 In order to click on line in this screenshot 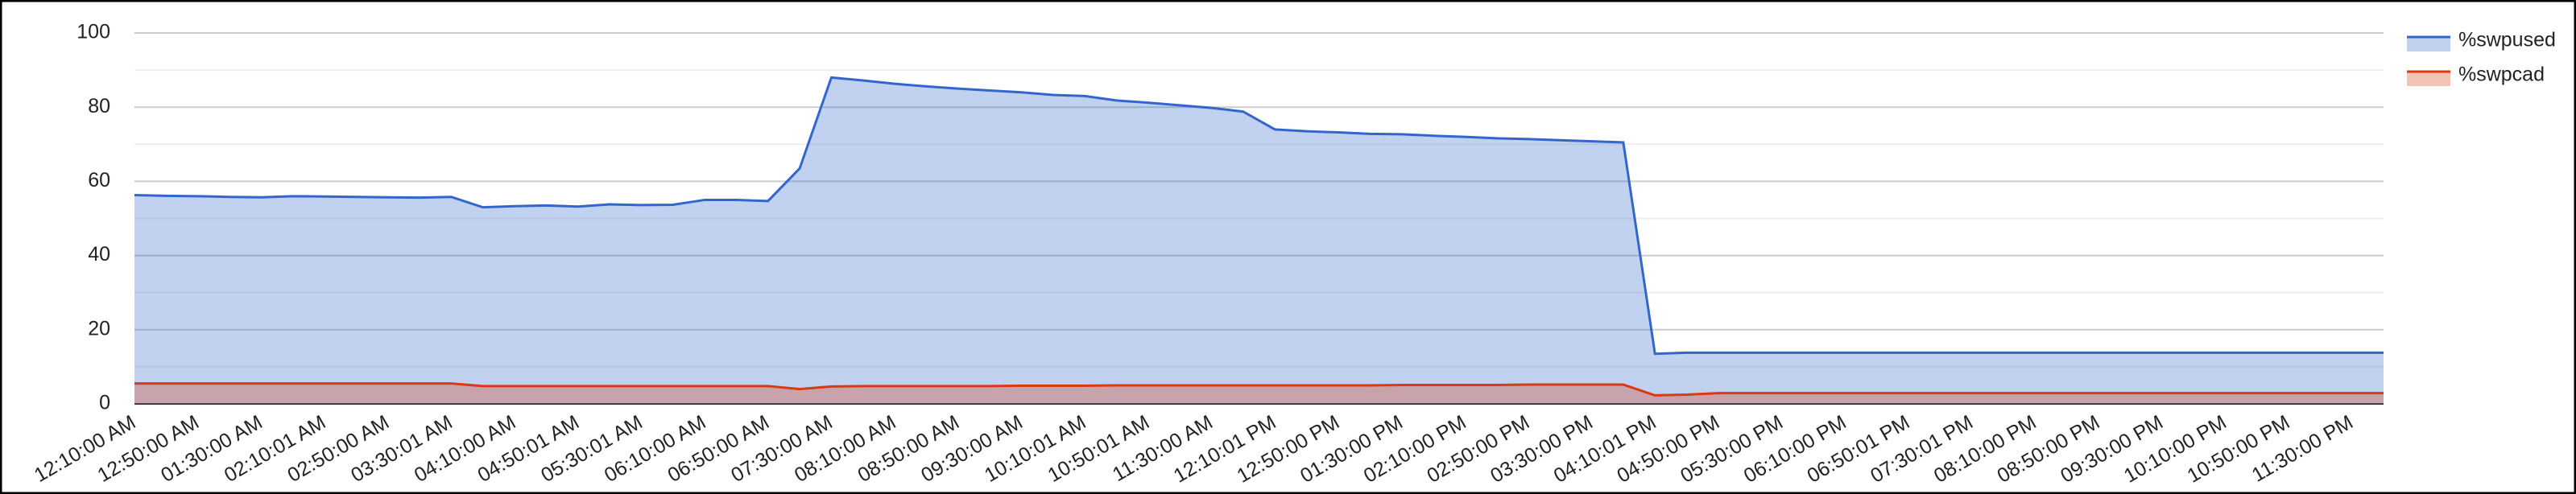, I will do `click(1259, 390)`.